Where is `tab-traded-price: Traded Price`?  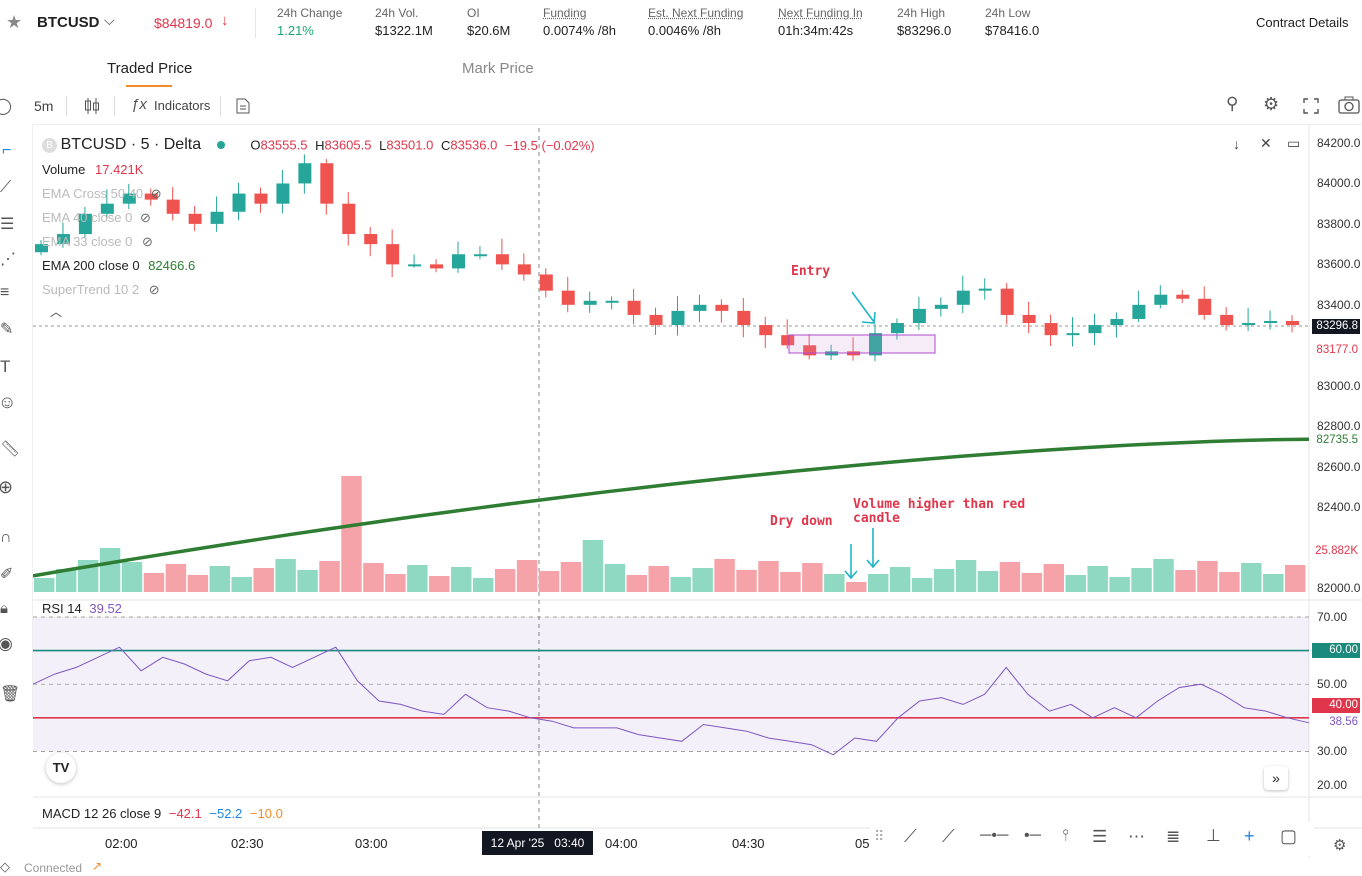
tab-traded-price: Traded Price is located at coordinates (150, 68).